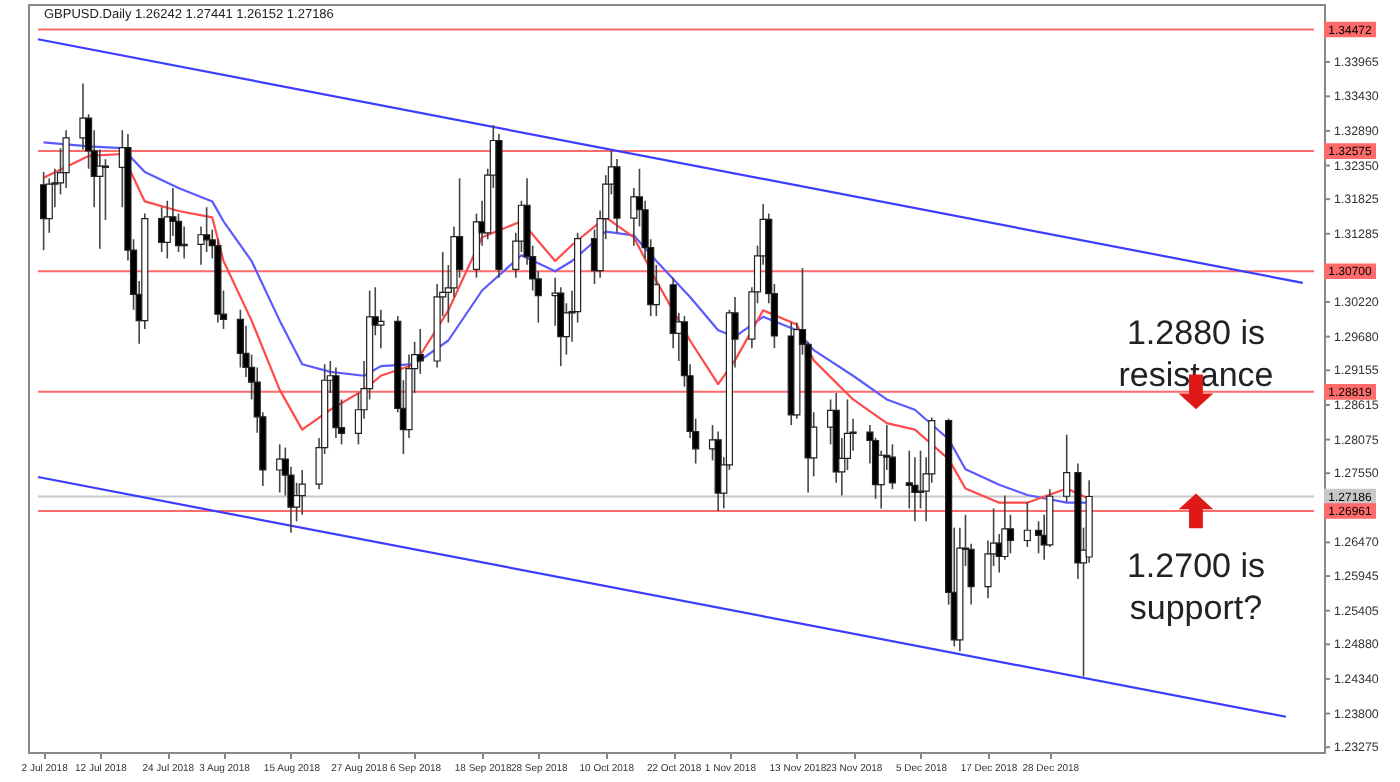 This screenshot has height=782, width=1400. Describe the element at coordinates (1195, 586) in the screenshot. I see `annotation: 1.2700 is support?` at that location.